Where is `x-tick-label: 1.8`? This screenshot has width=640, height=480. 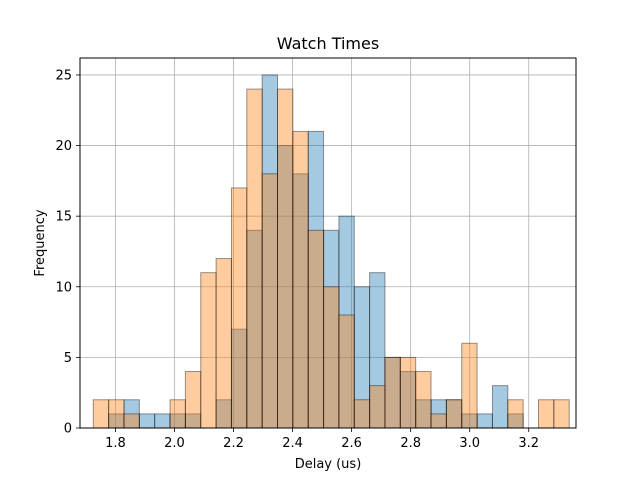 x-tick-label: 1.8 is located at coordinates (115, 443).